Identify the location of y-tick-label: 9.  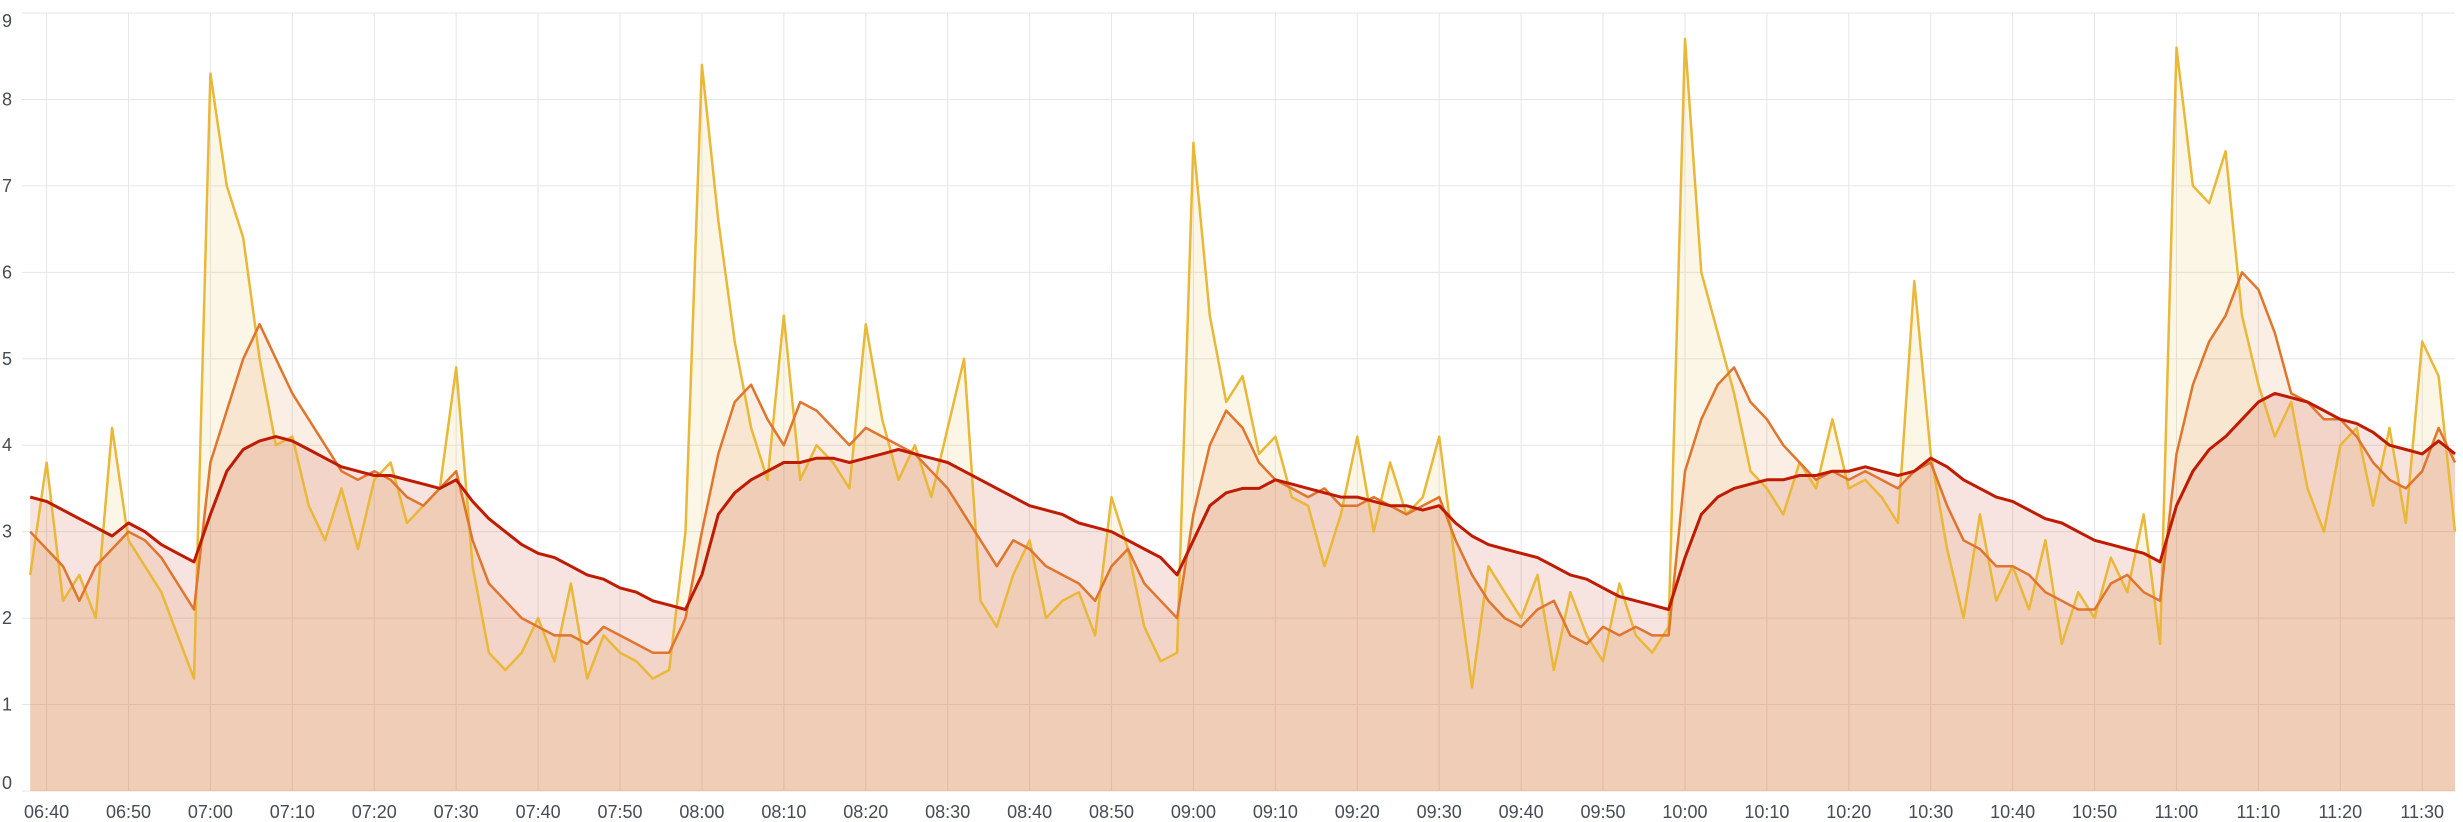
(7, 21).